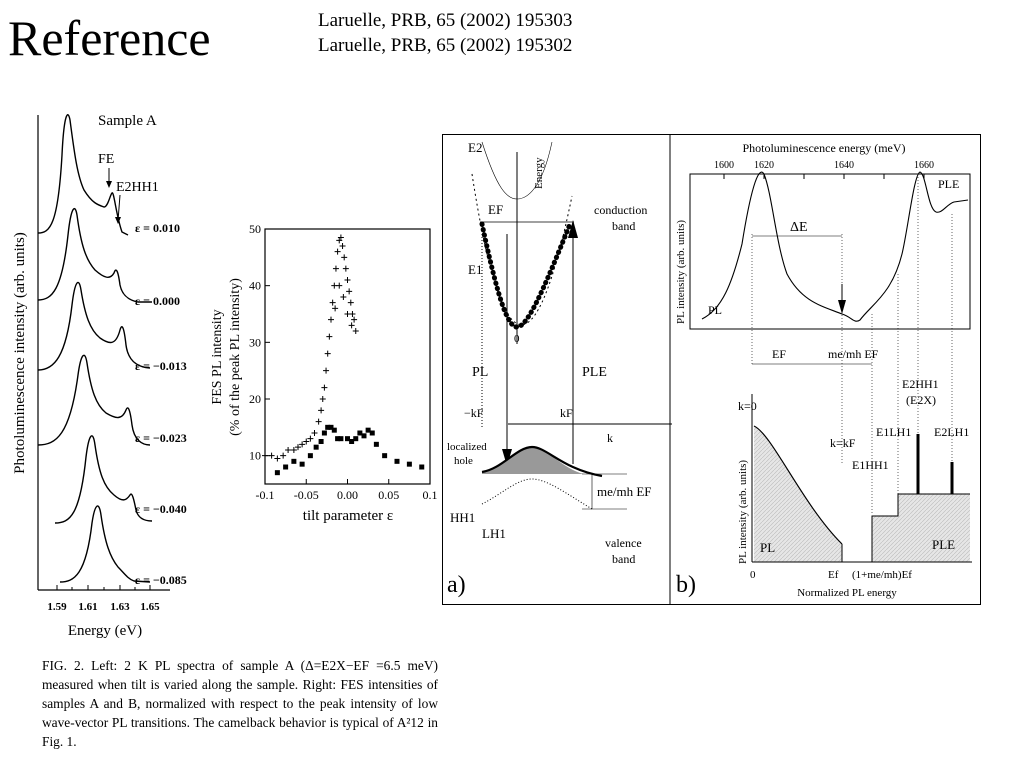  I want to click on ple-arrowhead, so click(573, 229).